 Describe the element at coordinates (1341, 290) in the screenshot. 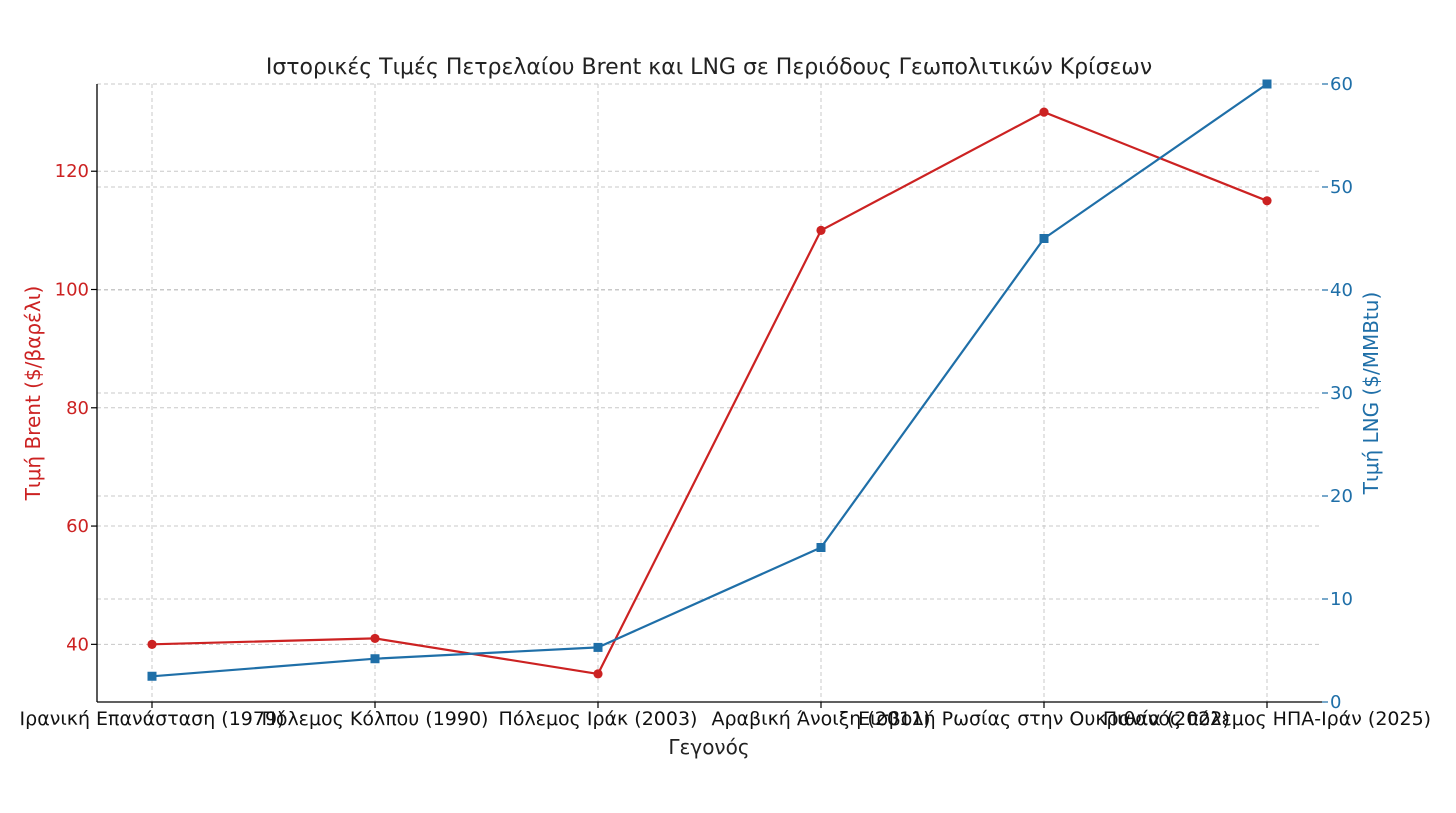

I see `right-tick-label: 40` at that location.